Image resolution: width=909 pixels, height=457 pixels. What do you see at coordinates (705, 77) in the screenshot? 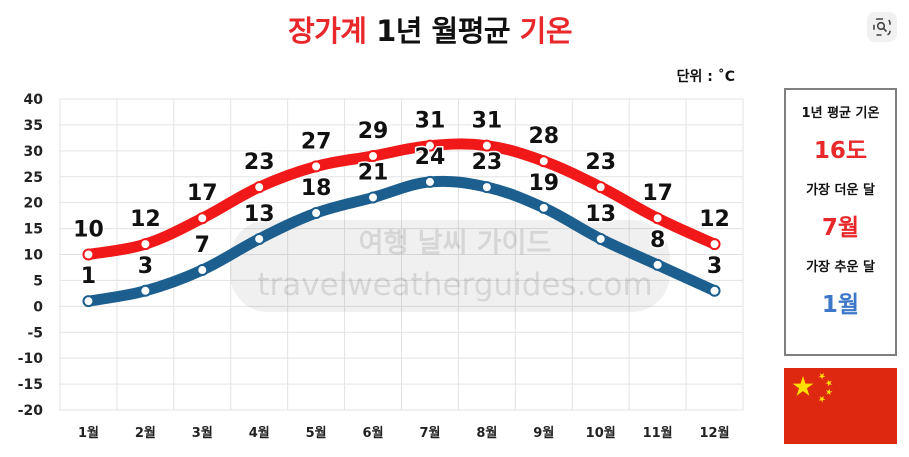
I see `unit-label: 단위 : ˚C` at bounding box center [705, 77].